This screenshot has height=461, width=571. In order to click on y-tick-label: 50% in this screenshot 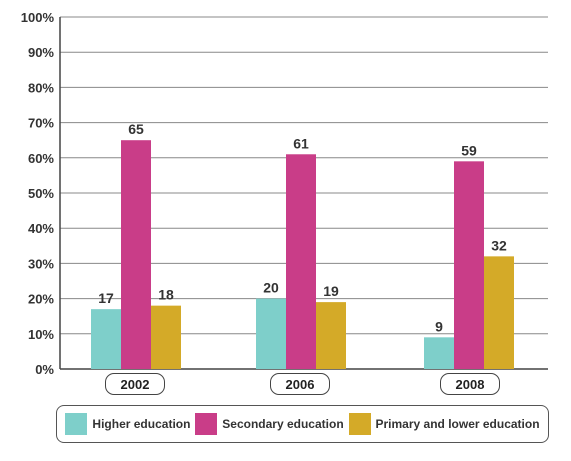, I will do `click(41, 193)`.